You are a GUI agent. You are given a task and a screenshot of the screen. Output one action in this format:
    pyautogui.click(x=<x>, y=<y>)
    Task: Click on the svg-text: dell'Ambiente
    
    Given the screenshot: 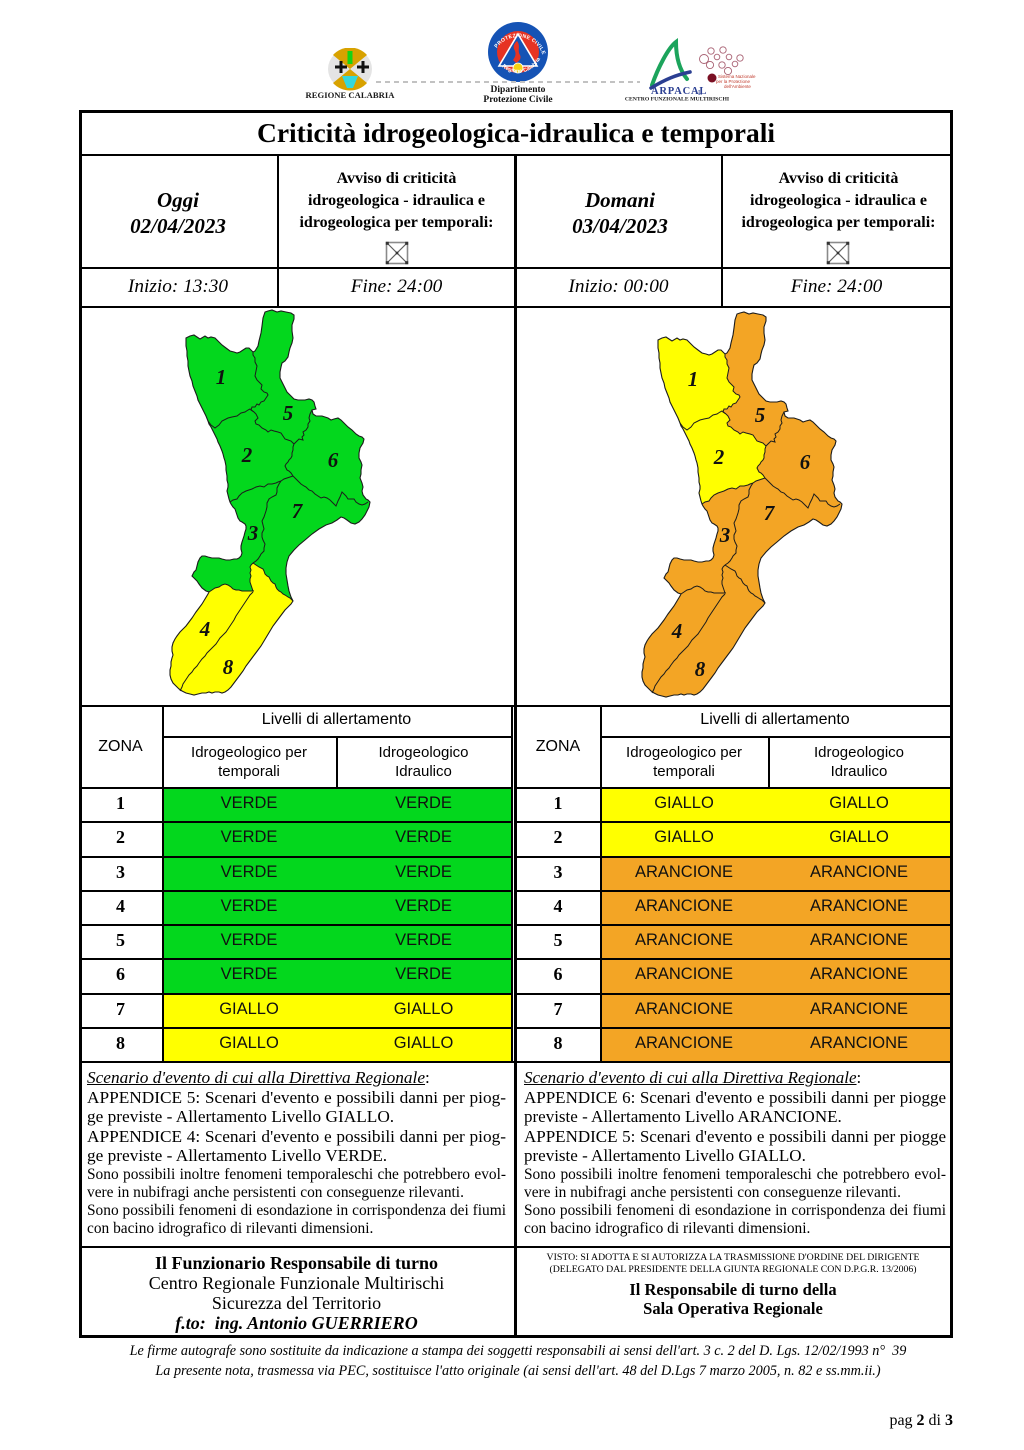 What is the action you would take?
    pyautogui.click(x=737, y=86)
    